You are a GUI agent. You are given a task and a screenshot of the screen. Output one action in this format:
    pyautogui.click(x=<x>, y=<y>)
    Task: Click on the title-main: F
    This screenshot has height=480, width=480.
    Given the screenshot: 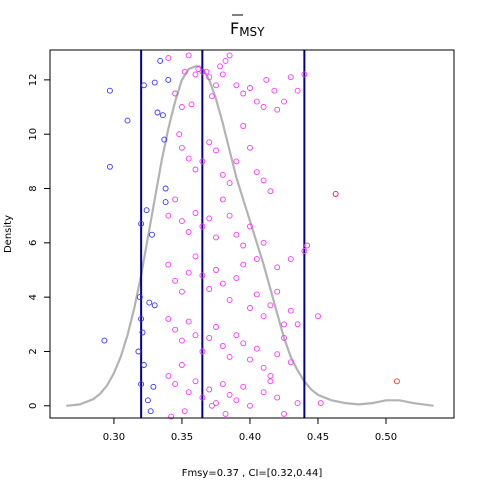 What is the action you would take?
    pyautogui.click(x=234, y=28)
    